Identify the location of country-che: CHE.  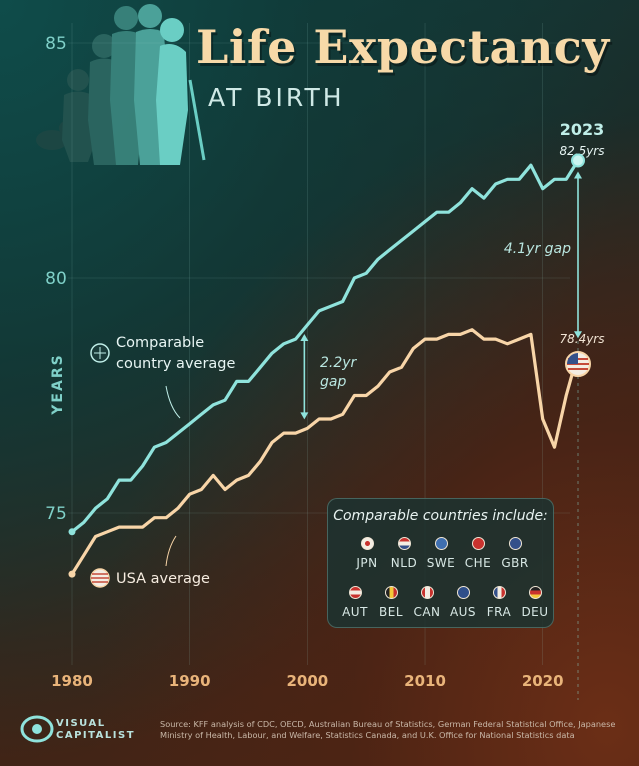
(478, 553).